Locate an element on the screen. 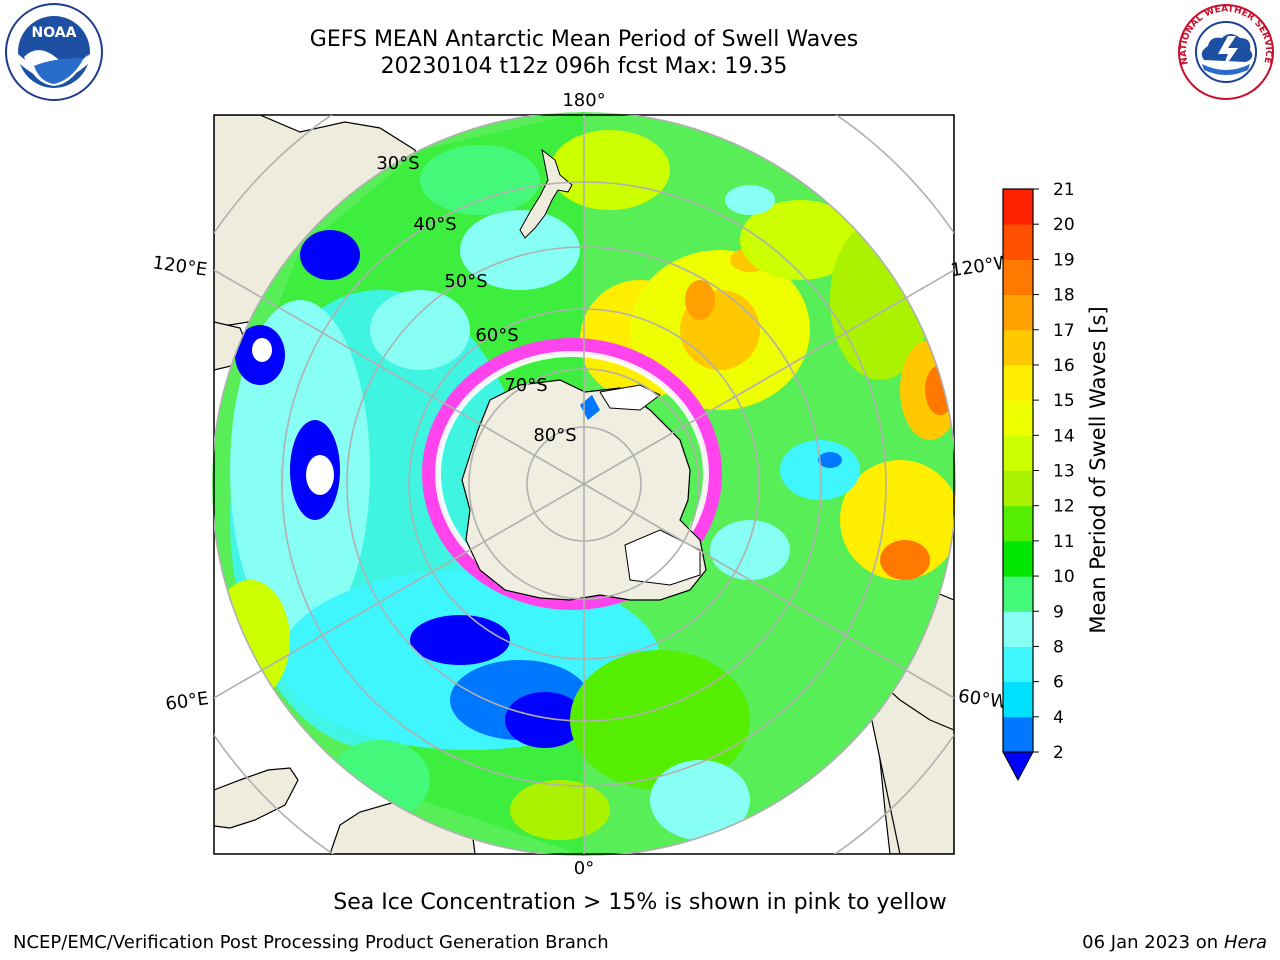 The image size is (1280, 960). footer-date-text: 06 Jan 2023 on is located at coordinates (1153, 942).